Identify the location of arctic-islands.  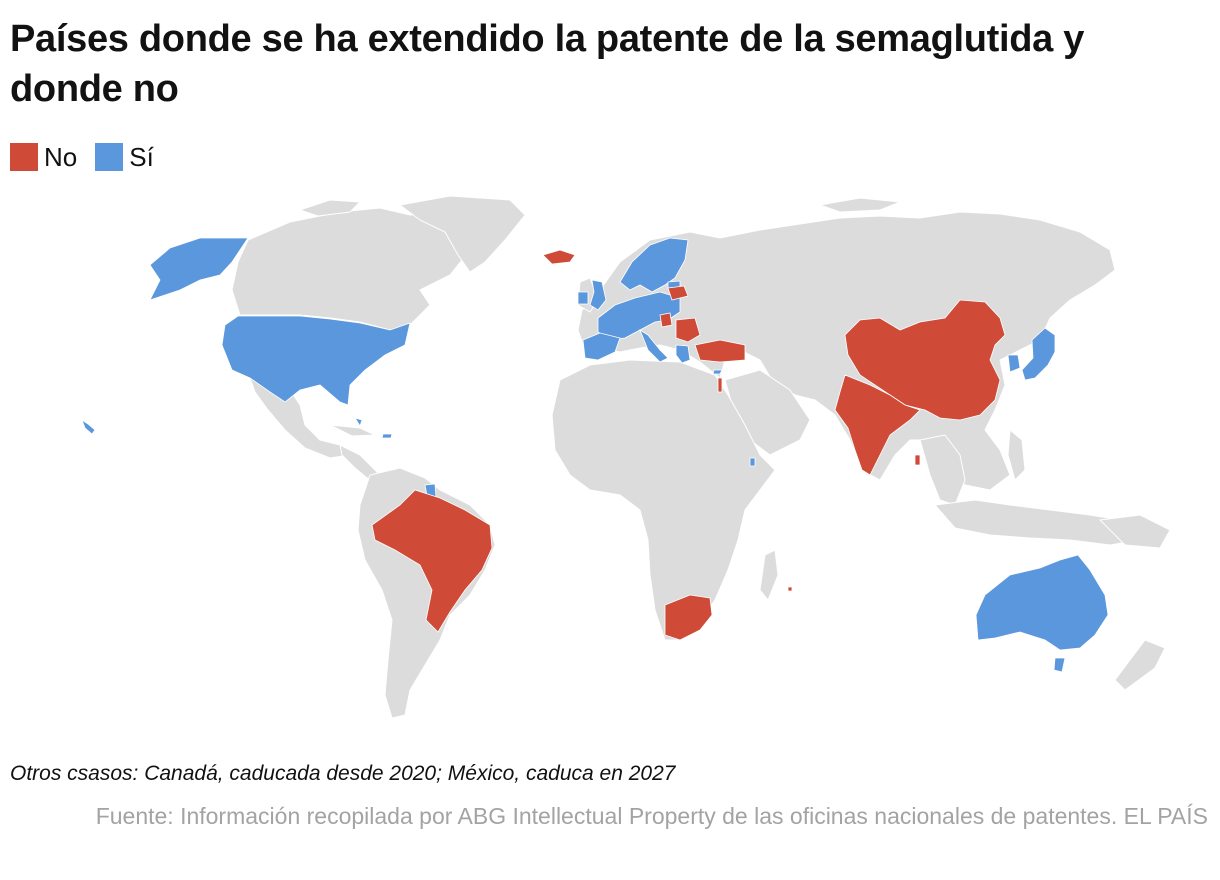
(330, 208).